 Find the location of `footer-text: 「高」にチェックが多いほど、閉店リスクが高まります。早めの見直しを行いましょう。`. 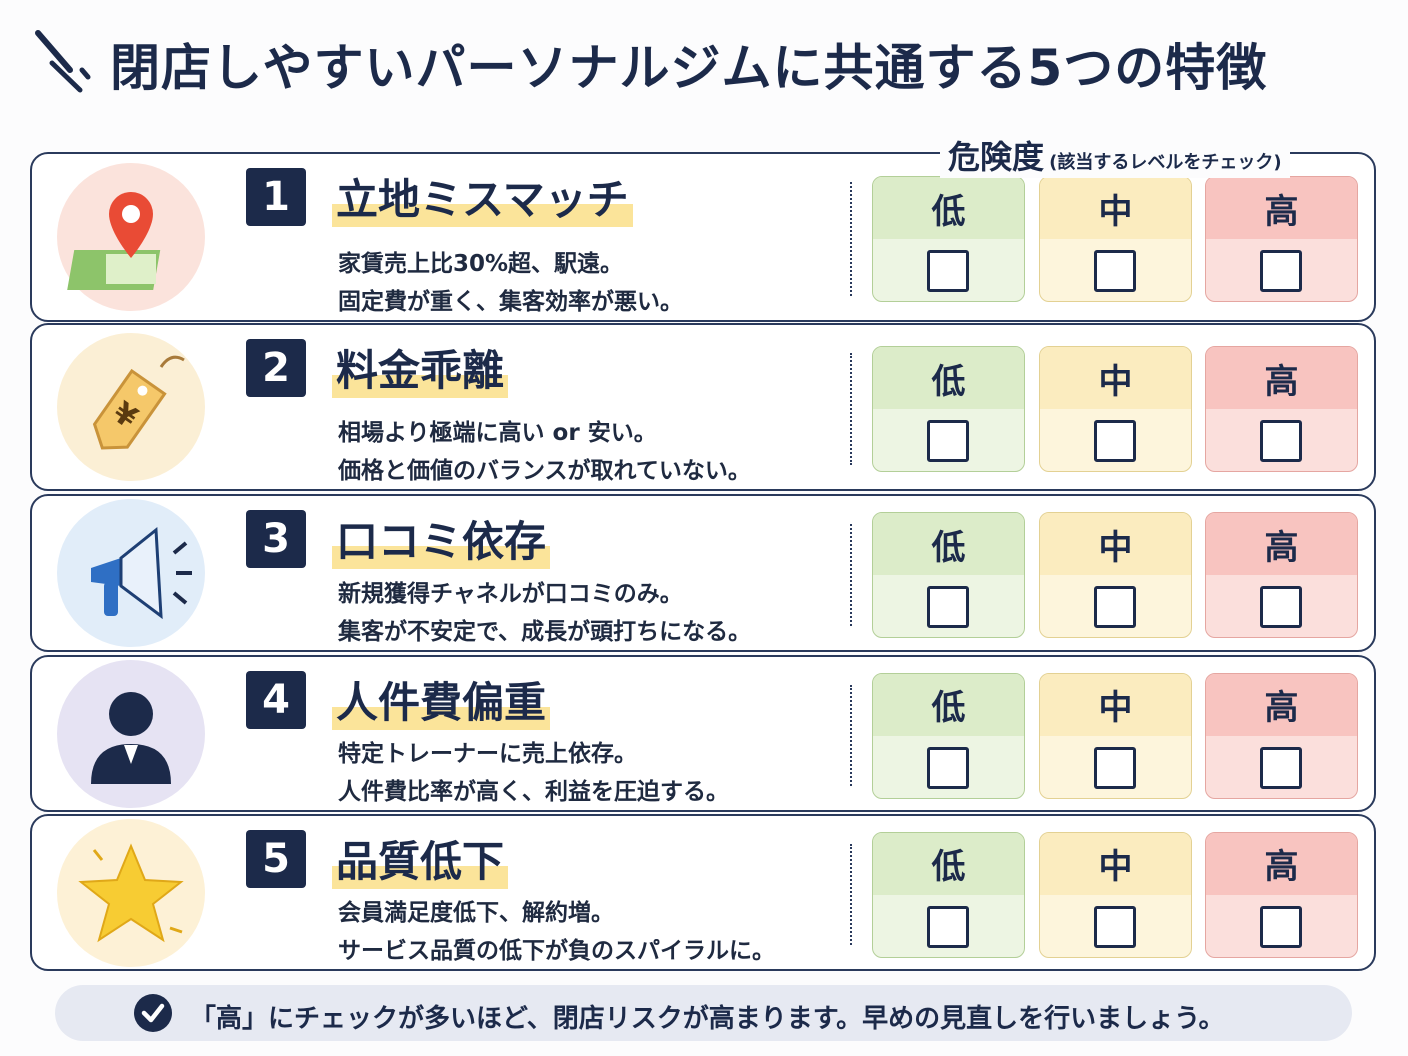

footer-text: 「高」にチェックが多いほど、閉店リスクが高まります。早めの見直しを行いましょう。 is located at coordinates (707, 1019).